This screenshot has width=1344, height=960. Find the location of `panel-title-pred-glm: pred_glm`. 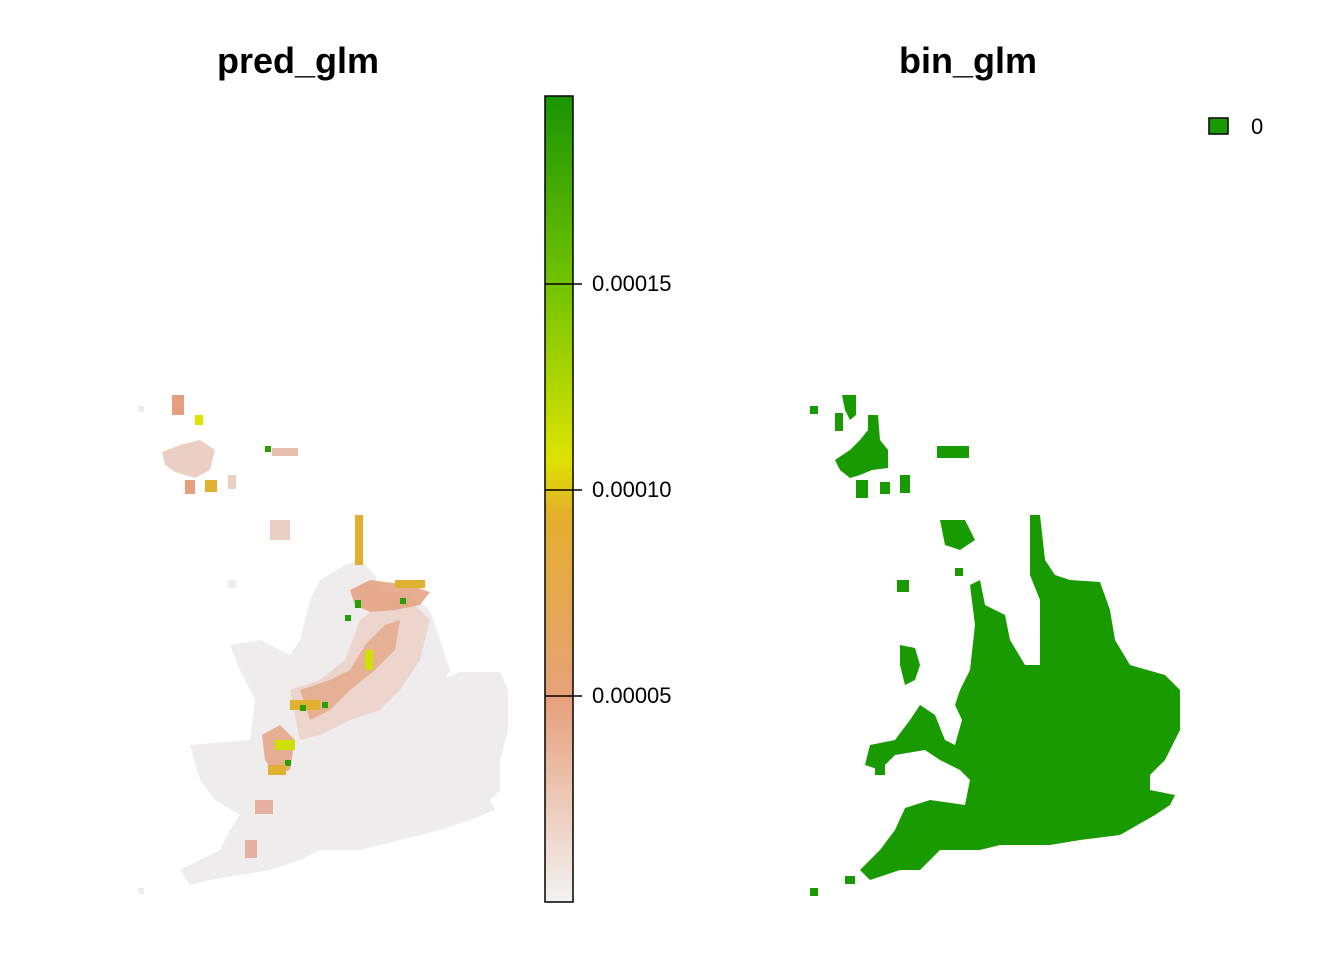

panel-title-pred-glm: pred_glm is located at coordinates (298, 60).